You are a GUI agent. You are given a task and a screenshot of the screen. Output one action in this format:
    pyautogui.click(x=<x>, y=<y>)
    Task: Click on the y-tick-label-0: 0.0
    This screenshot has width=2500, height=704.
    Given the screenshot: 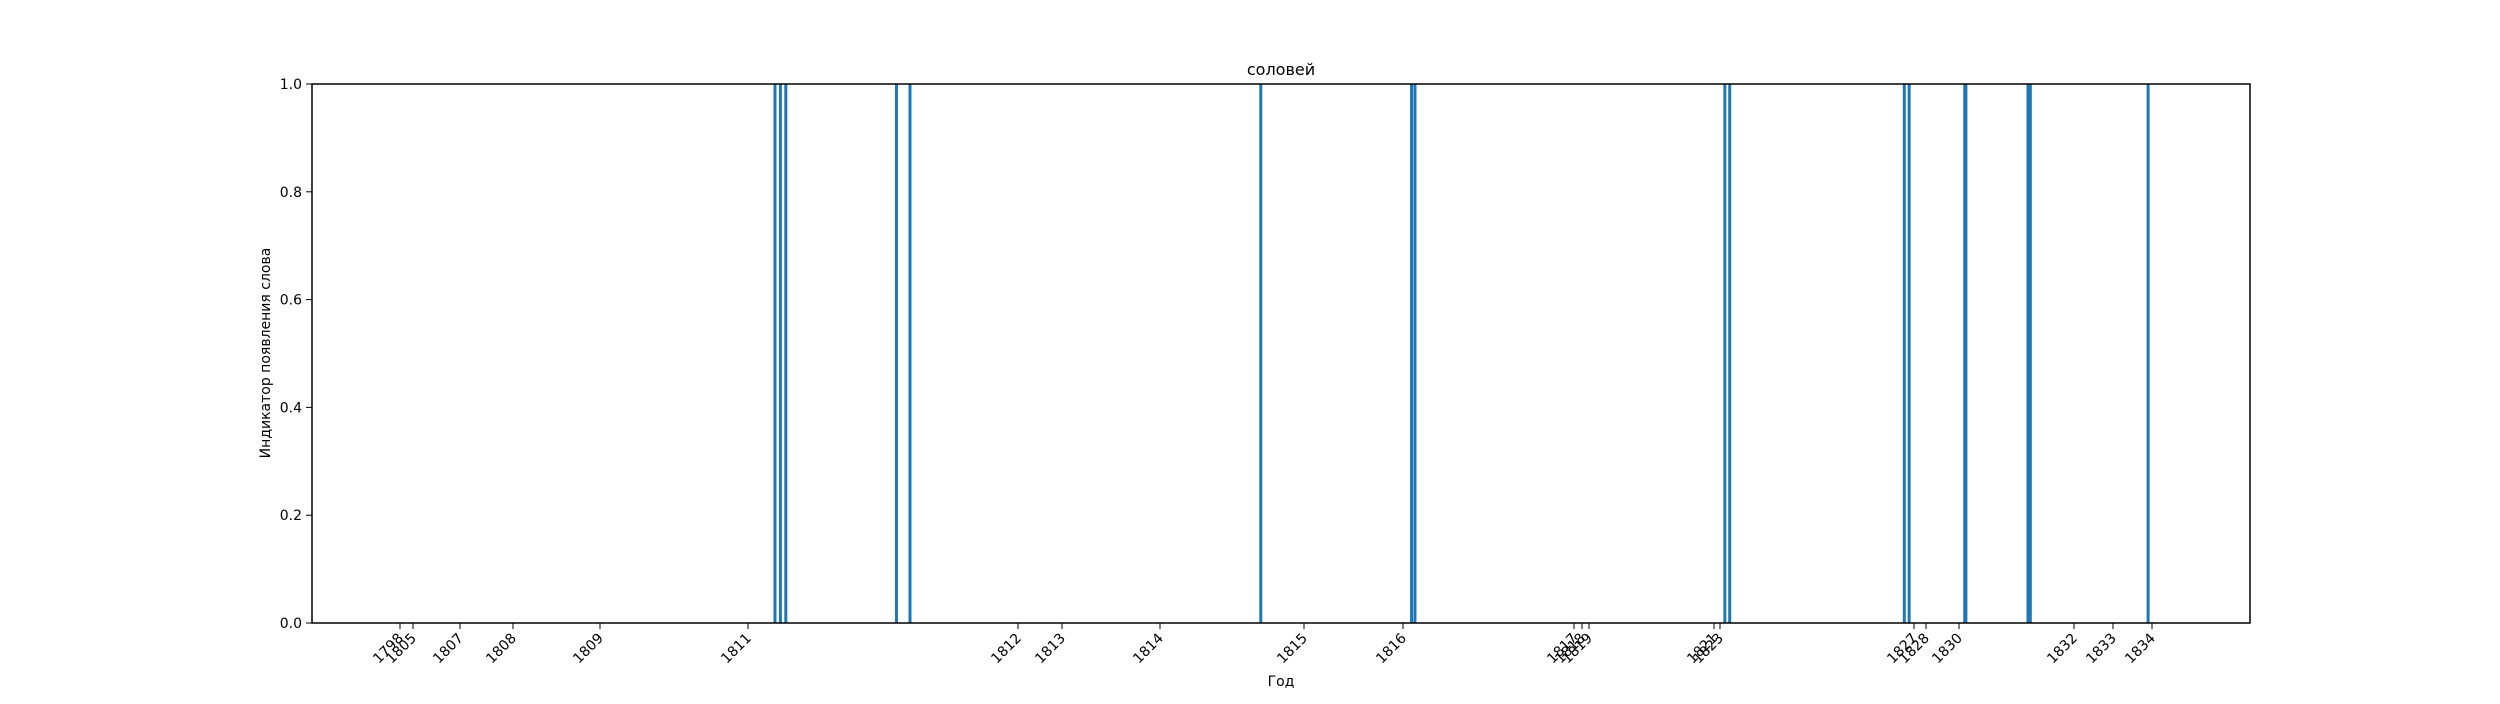 What is the action you would take?
    pyautogui.click(x=291, y=624)
    